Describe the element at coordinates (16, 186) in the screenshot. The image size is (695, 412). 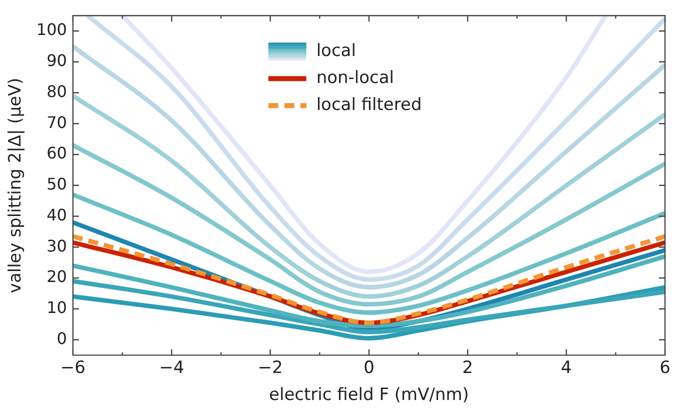
I see `y-axis-title: valley splitting 2|Δ| (μeV)` at that location.